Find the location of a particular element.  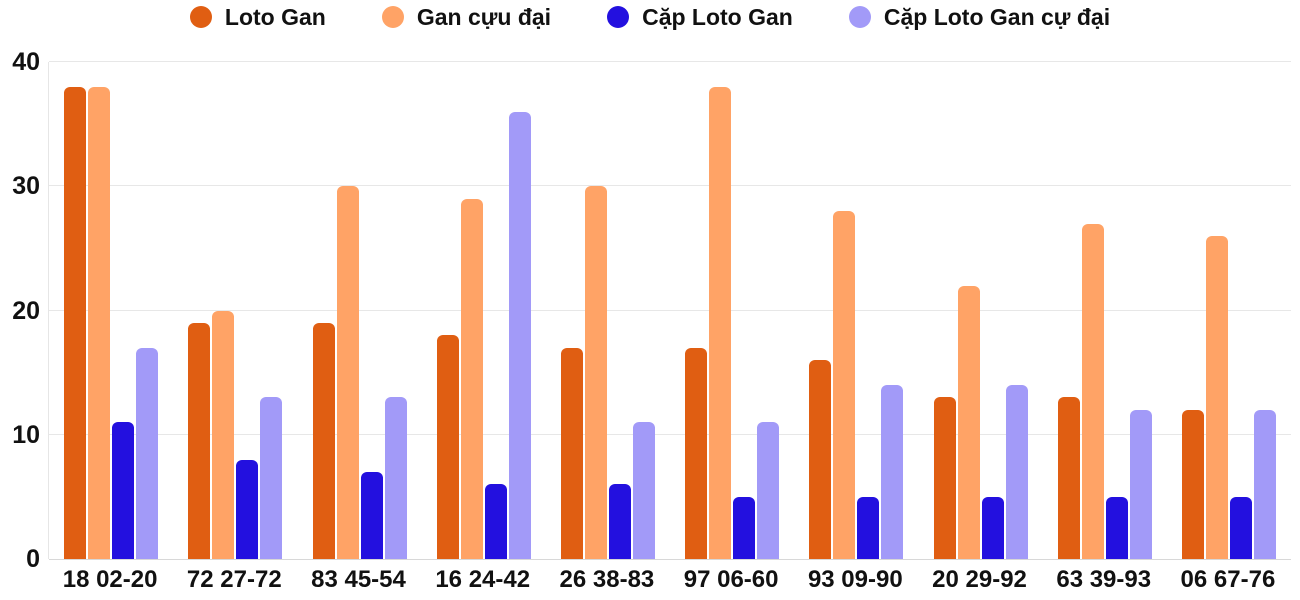

x-tick-label: 93 09-90 is located at coordinates (855, 579).